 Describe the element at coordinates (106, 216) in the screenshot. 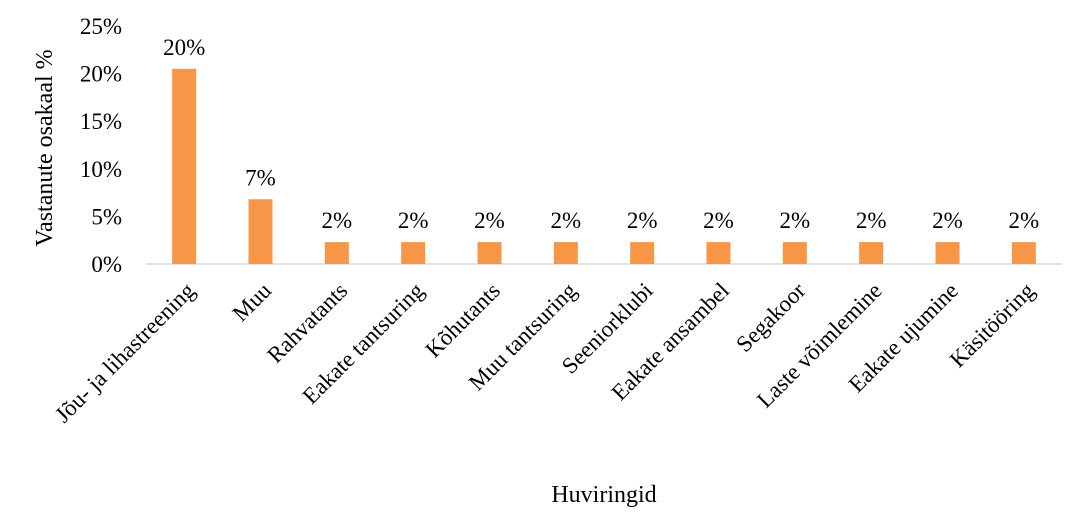

I see `y-tick-label: 5%` at that location.